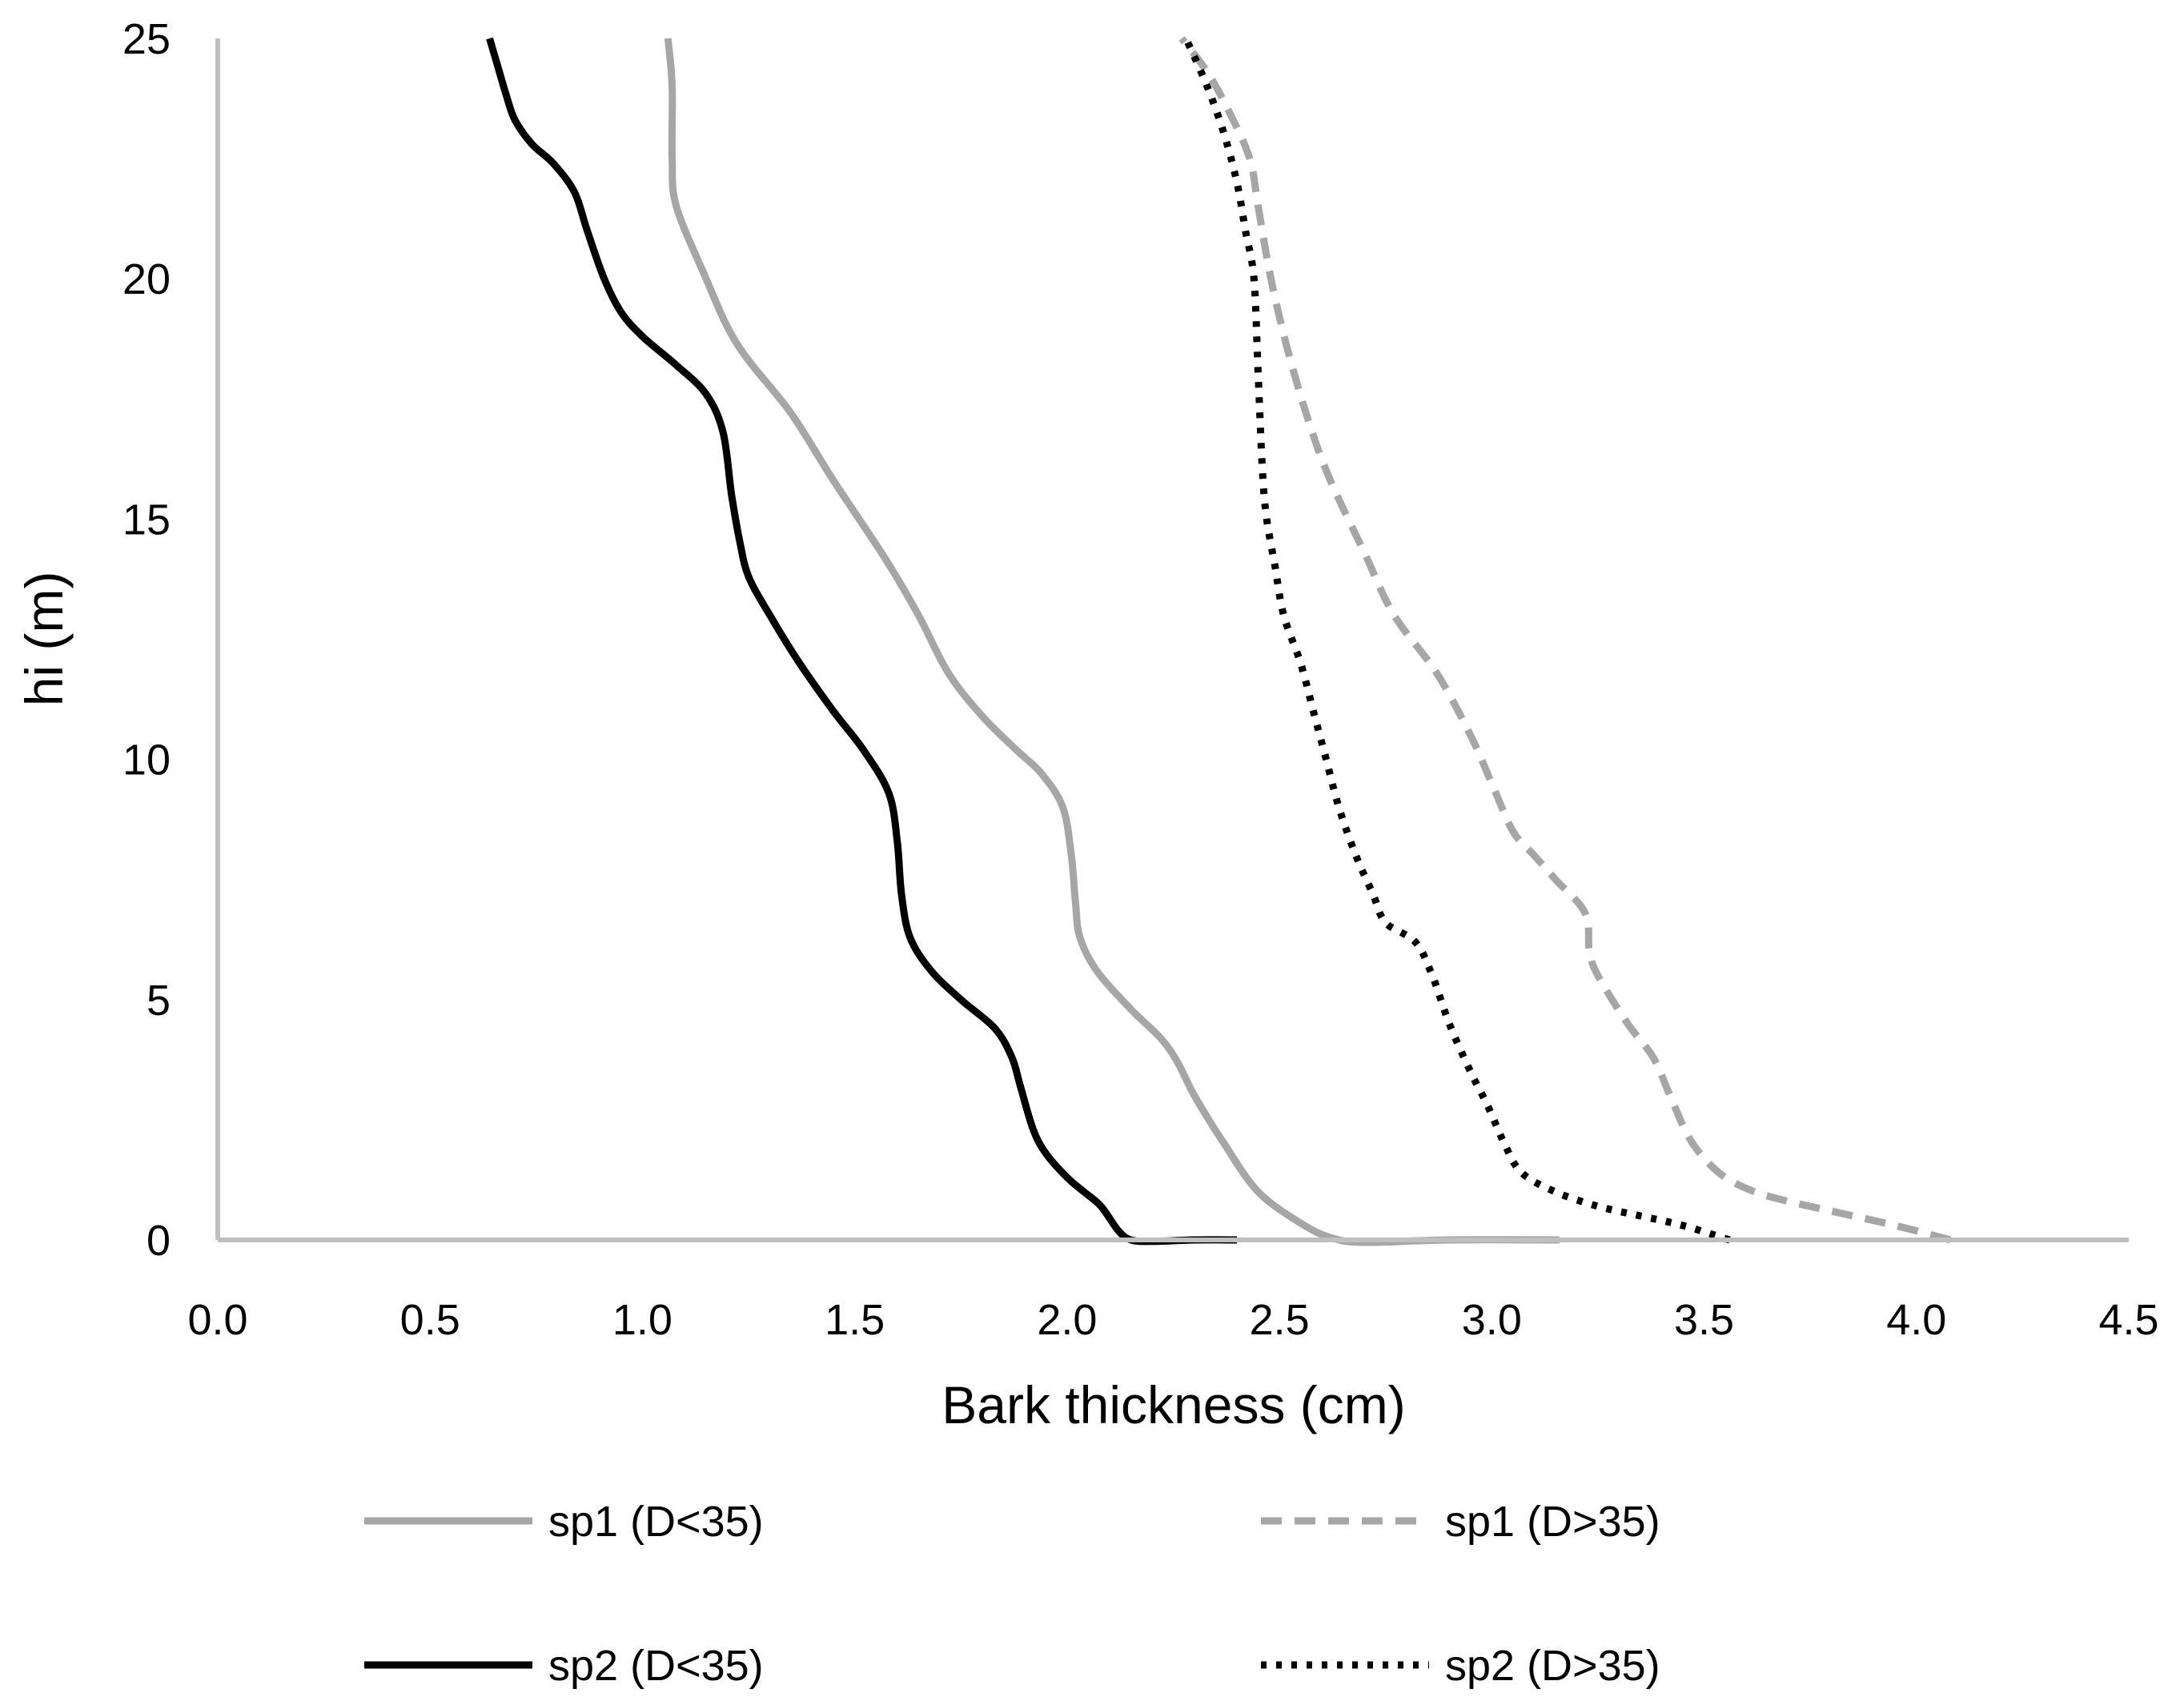 This screenshot has height=1705, width=2184. I want to click on x-tick-label: 4.0, so click(1916, 1320).